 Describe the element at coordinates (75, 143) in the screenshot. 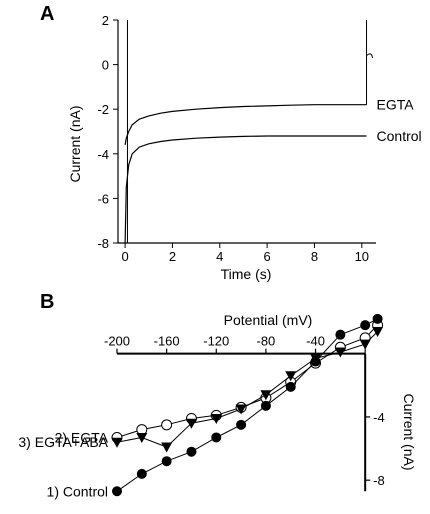

I see `panel-a-ylabel: Current (nA)` at that location.